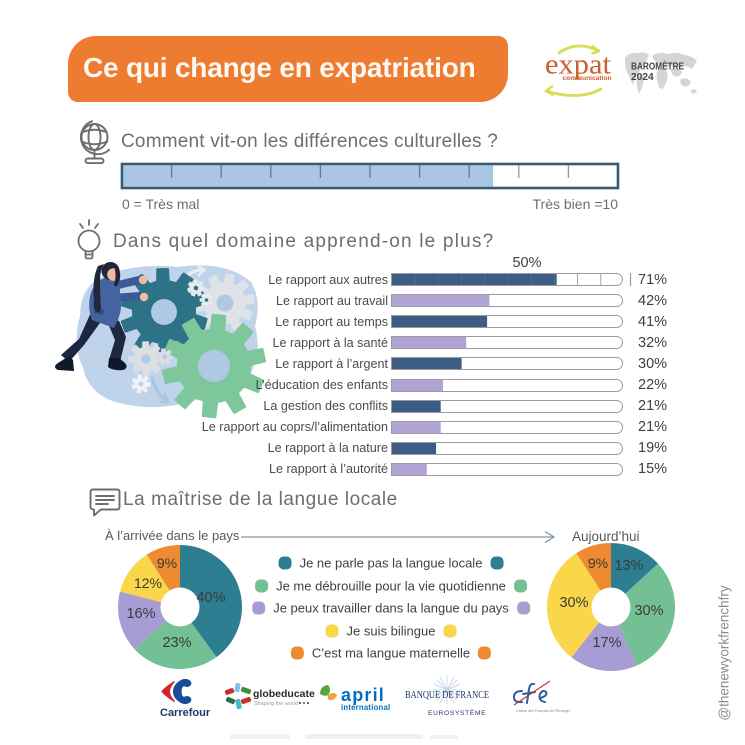  Describe the element at coordinates (363, 695) in the screenshot. I see `svg-text: april` at that location.